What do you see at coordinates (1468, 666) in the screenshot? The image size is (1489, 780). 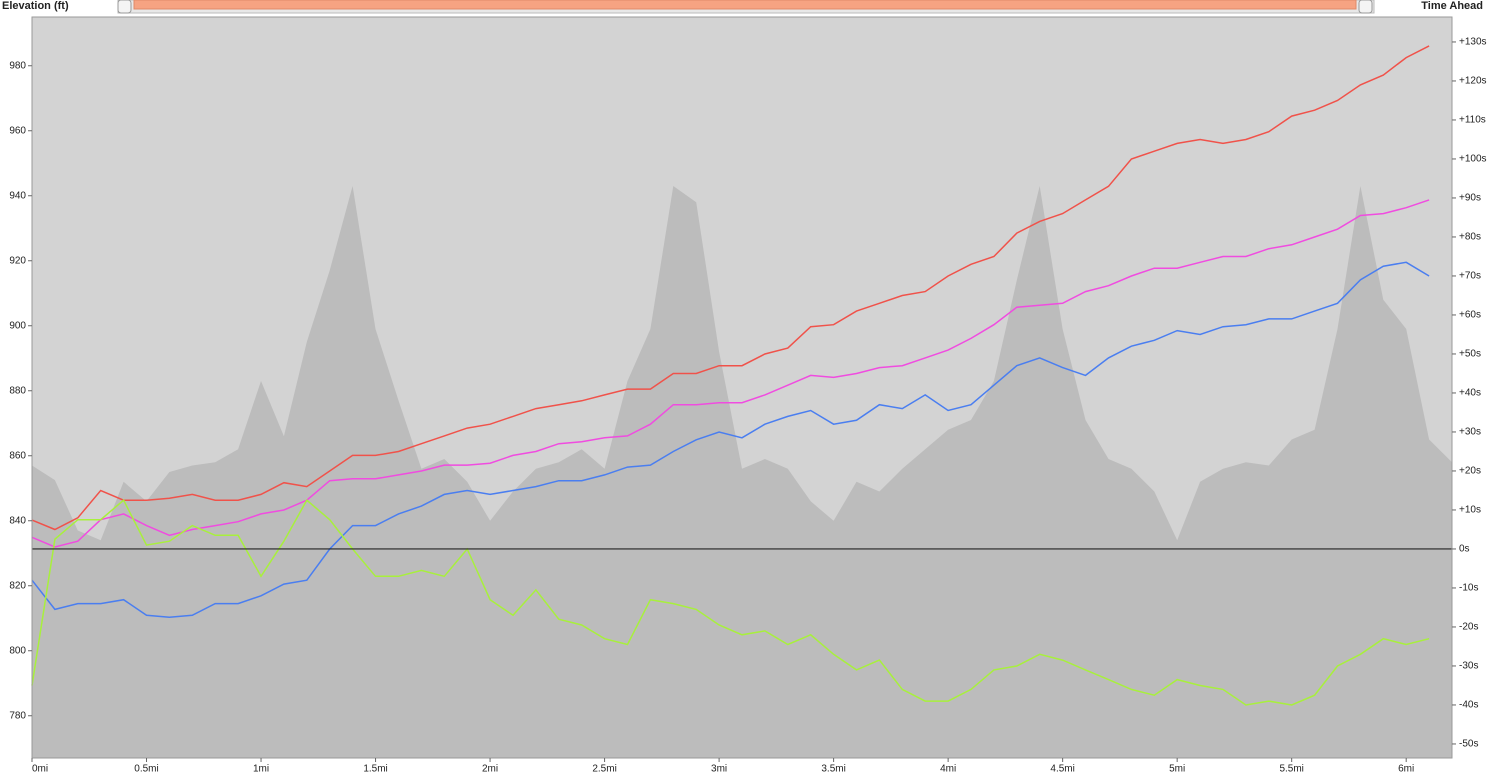 I see `y2-tick-label: -30s` at bounding box center [1468, 666].